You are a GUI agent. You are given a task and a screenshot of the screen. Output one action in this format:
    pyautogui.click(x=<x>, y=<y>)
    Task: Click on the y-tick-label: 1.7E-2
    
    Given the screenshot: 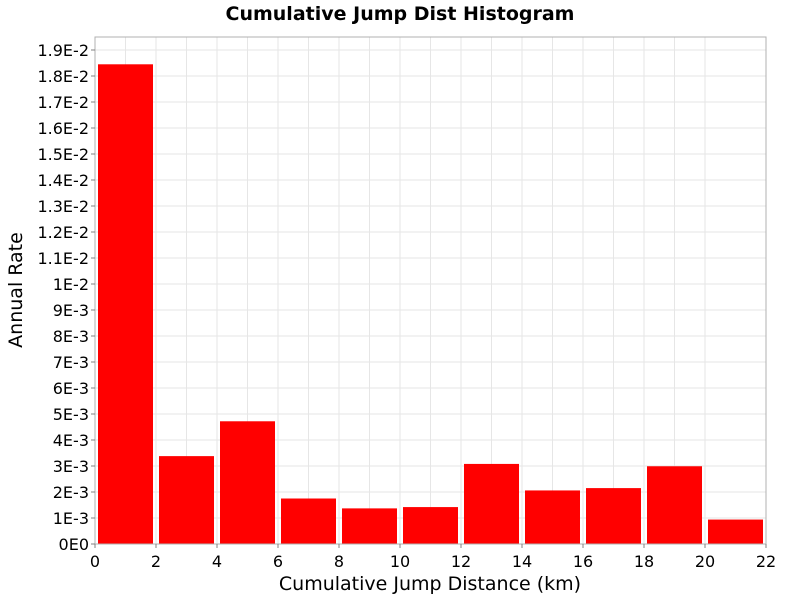 What is the action you would take?
    pyautogui.click(x=63, y=102)
    